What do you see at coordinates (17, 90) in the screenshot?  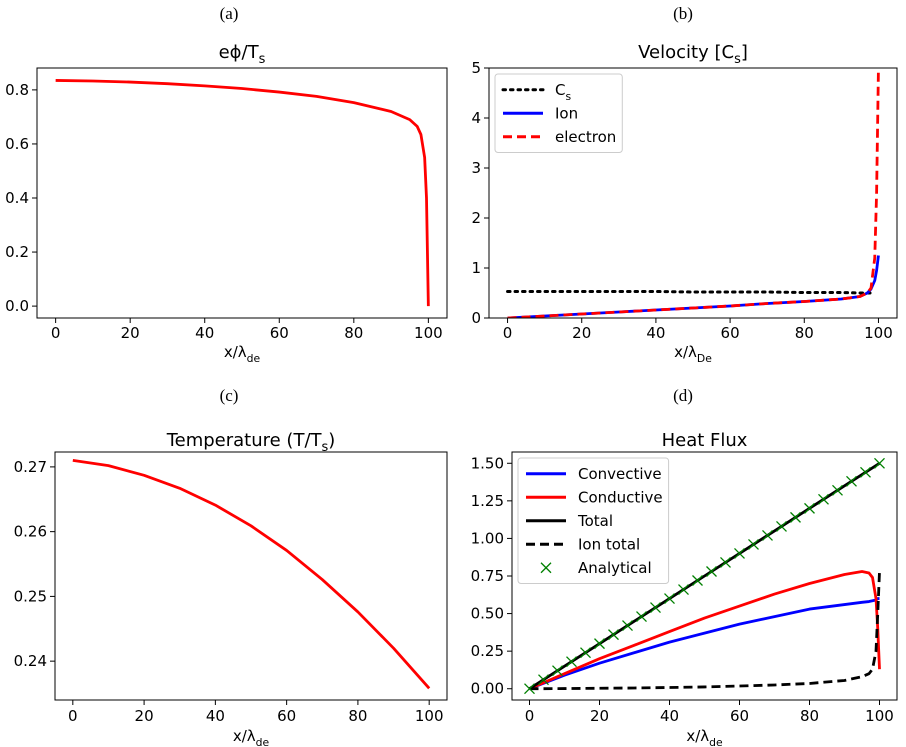 I see `y-tick-label: 0.8` at bounding box center [17, 90].